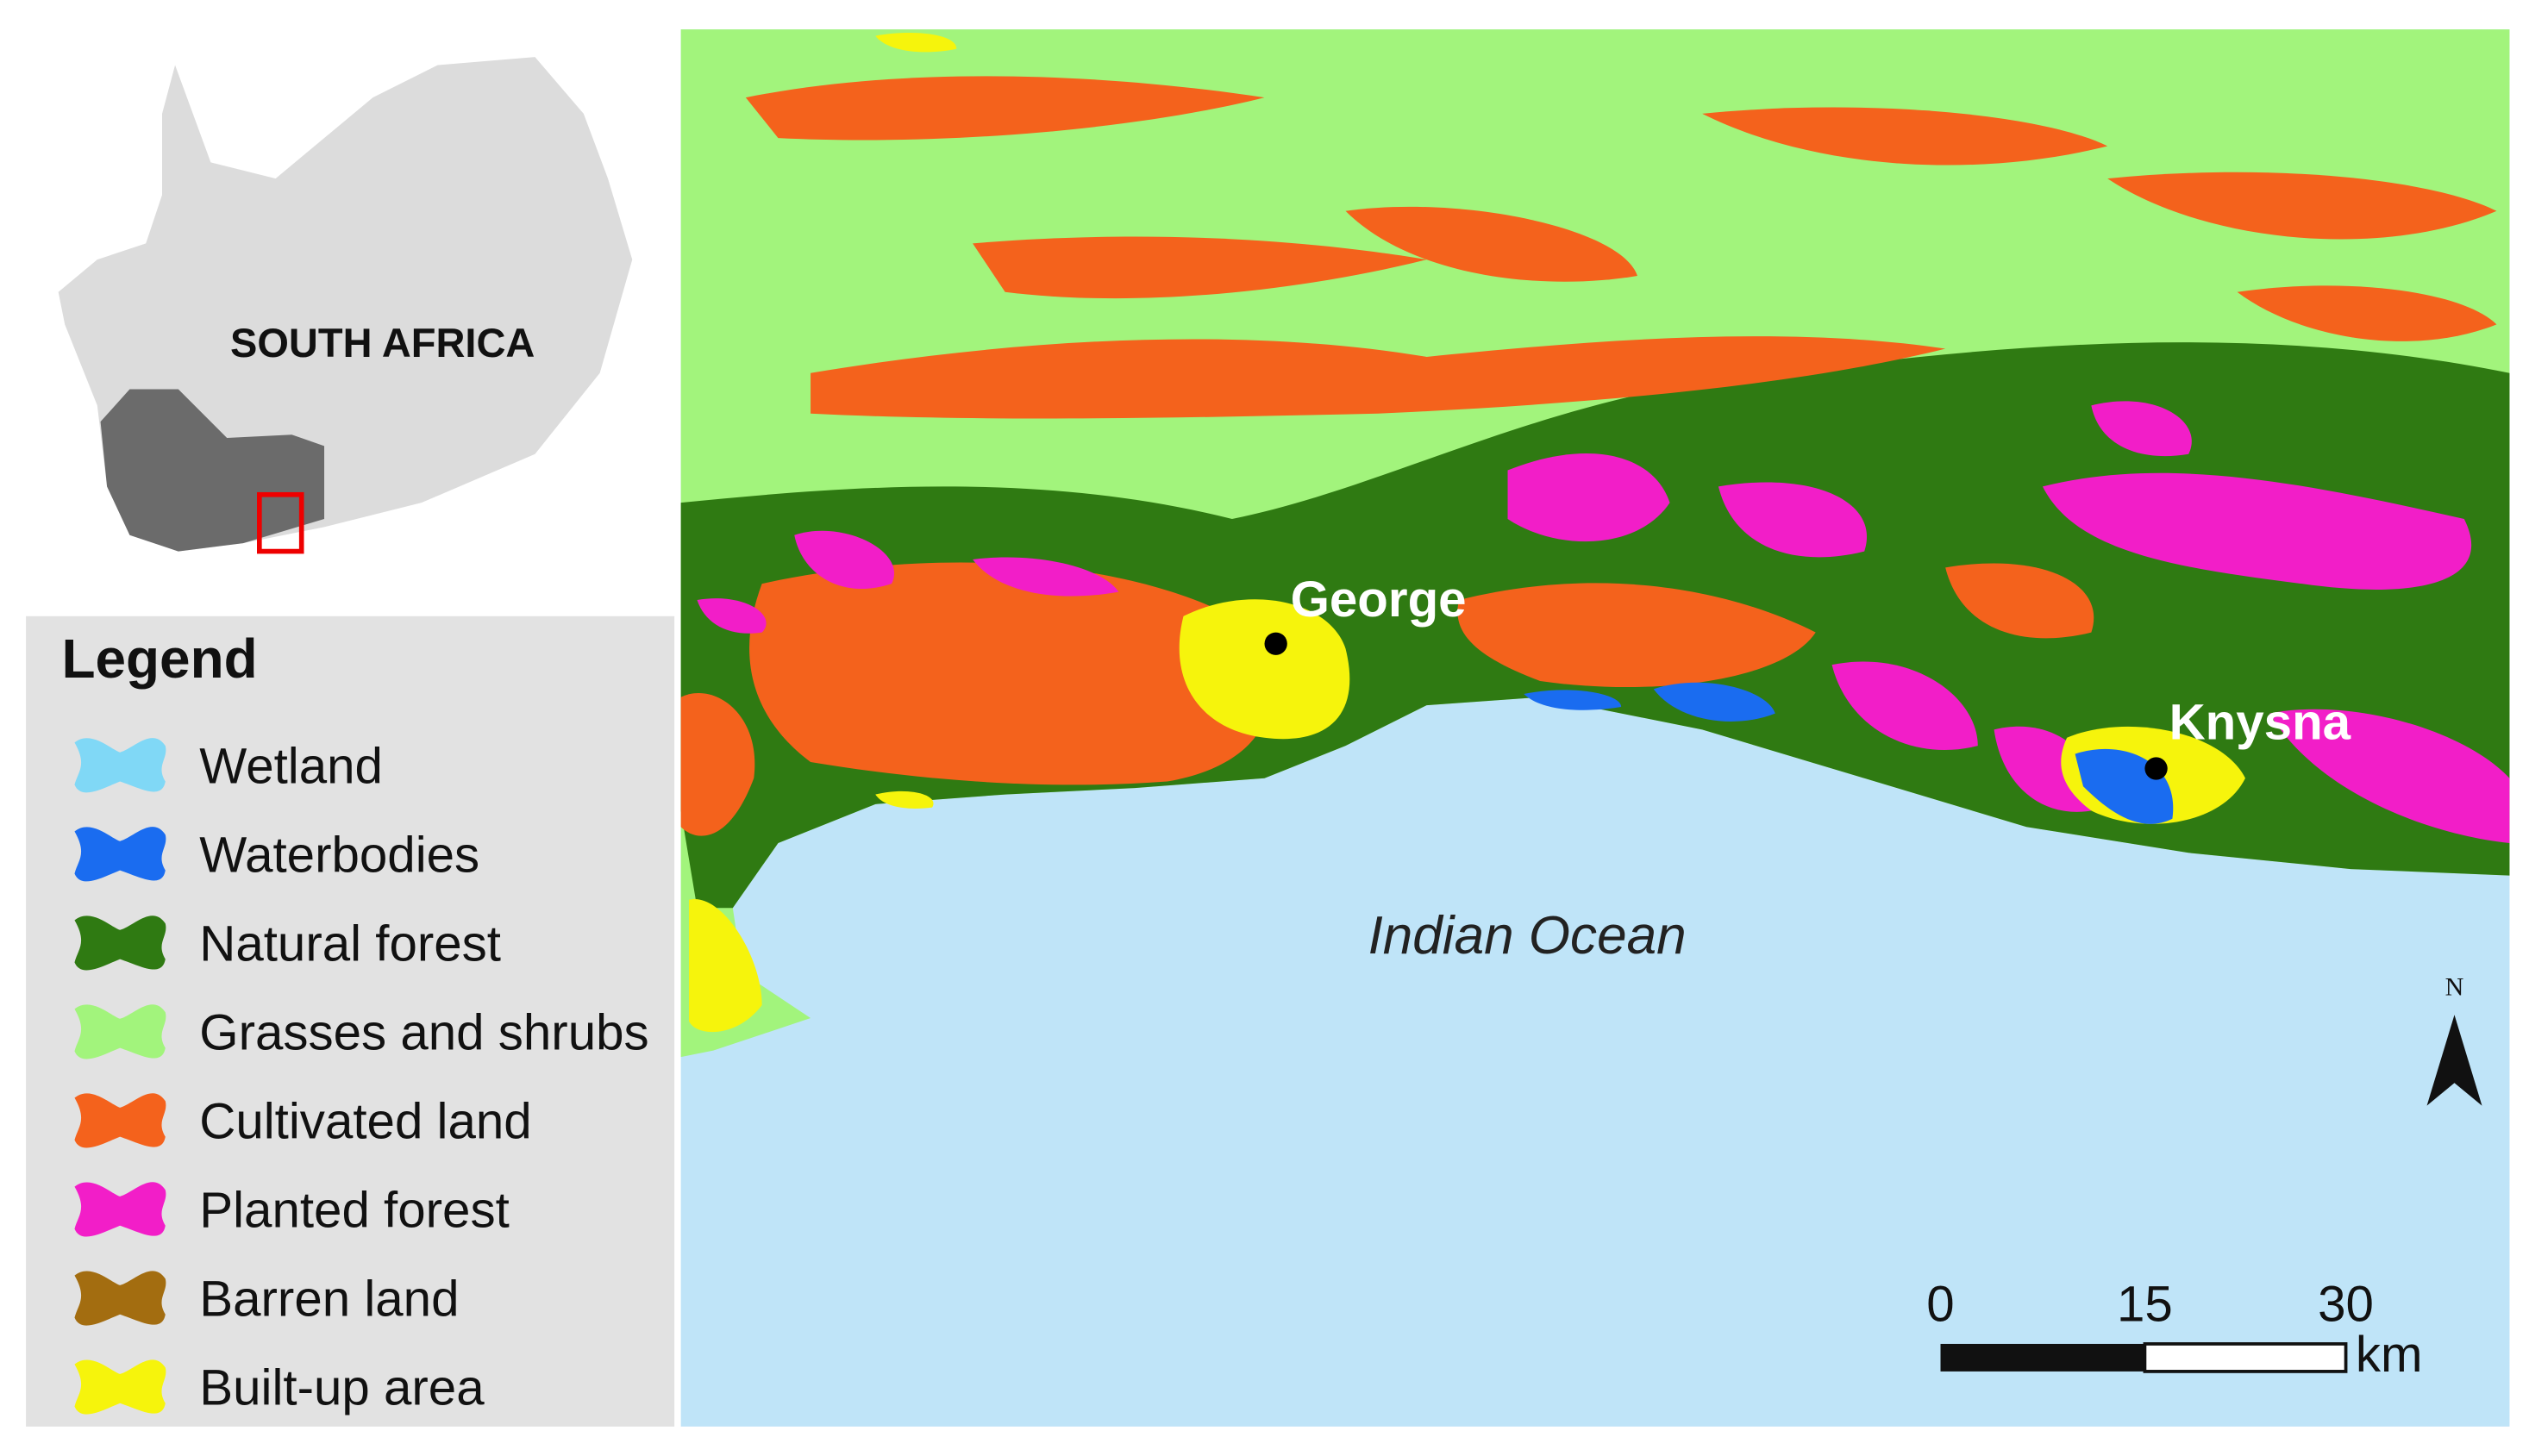  What do you see at coordinates (345, 306) in the screenshot?
I see `inset-map: SOUTH AFRICA` at bounding box center [345, 306].